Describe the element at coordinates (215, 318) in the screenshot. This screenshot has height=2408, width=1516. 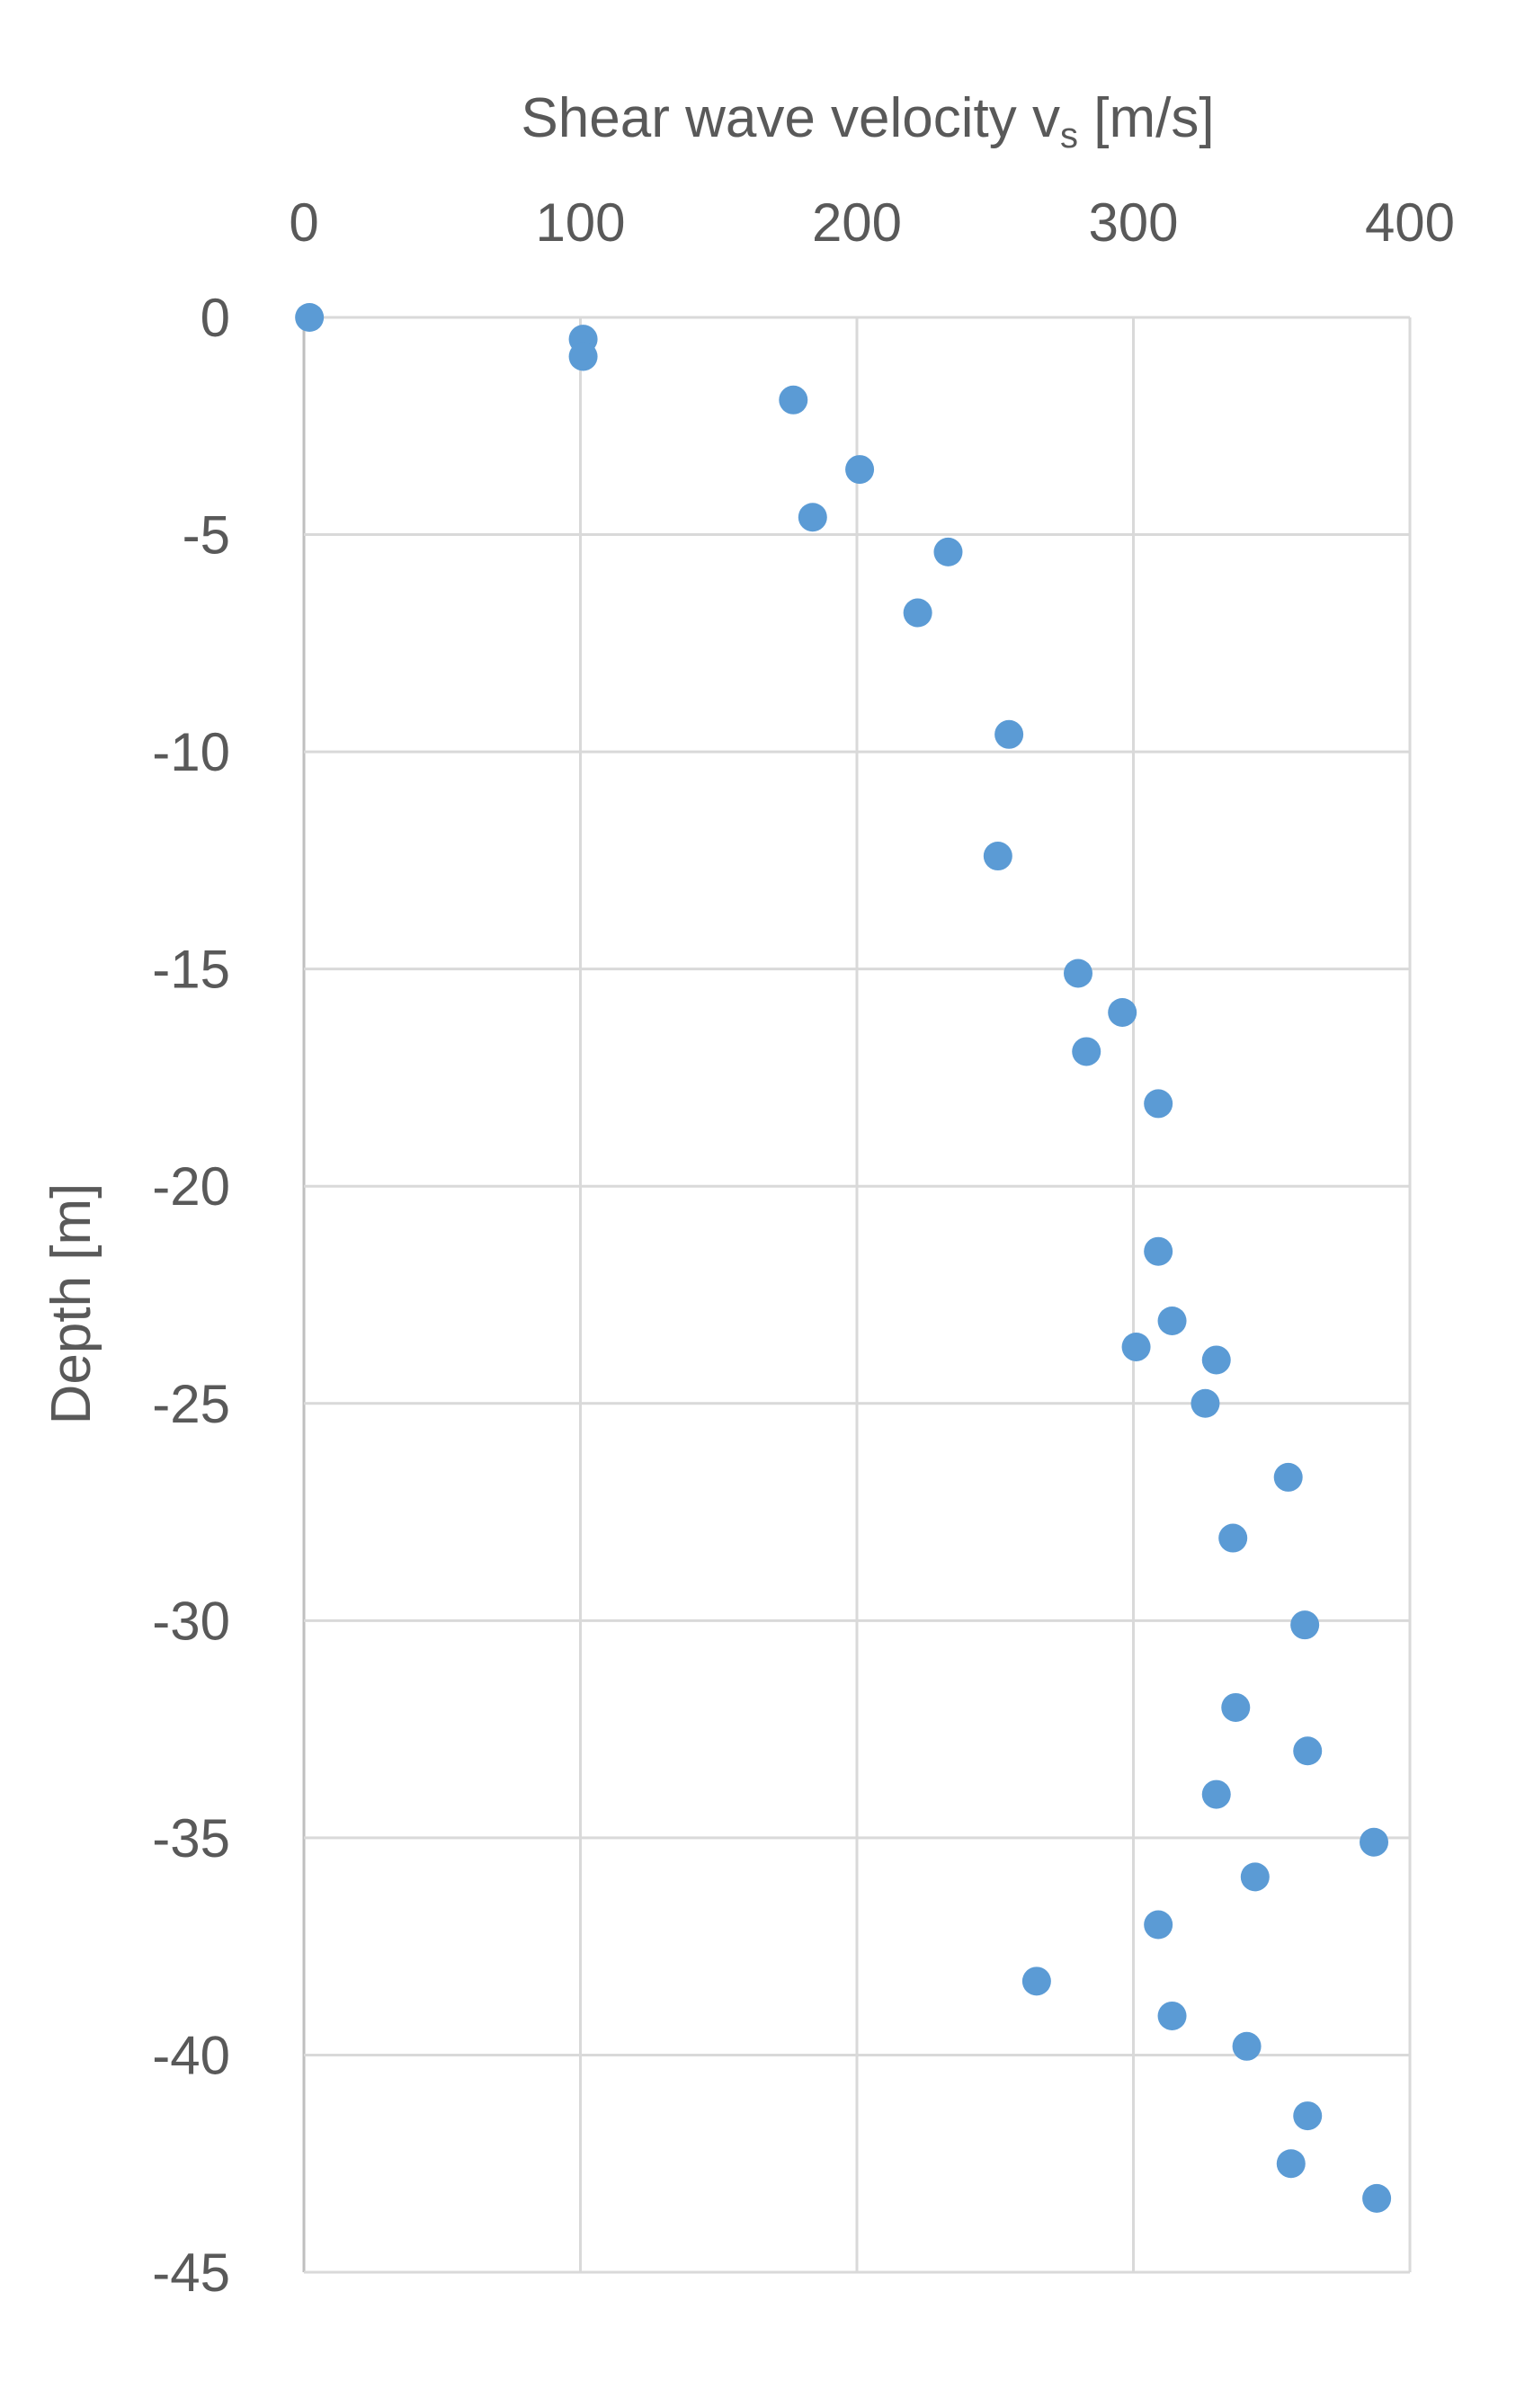
I see `y-tick-label: 0` at that location.